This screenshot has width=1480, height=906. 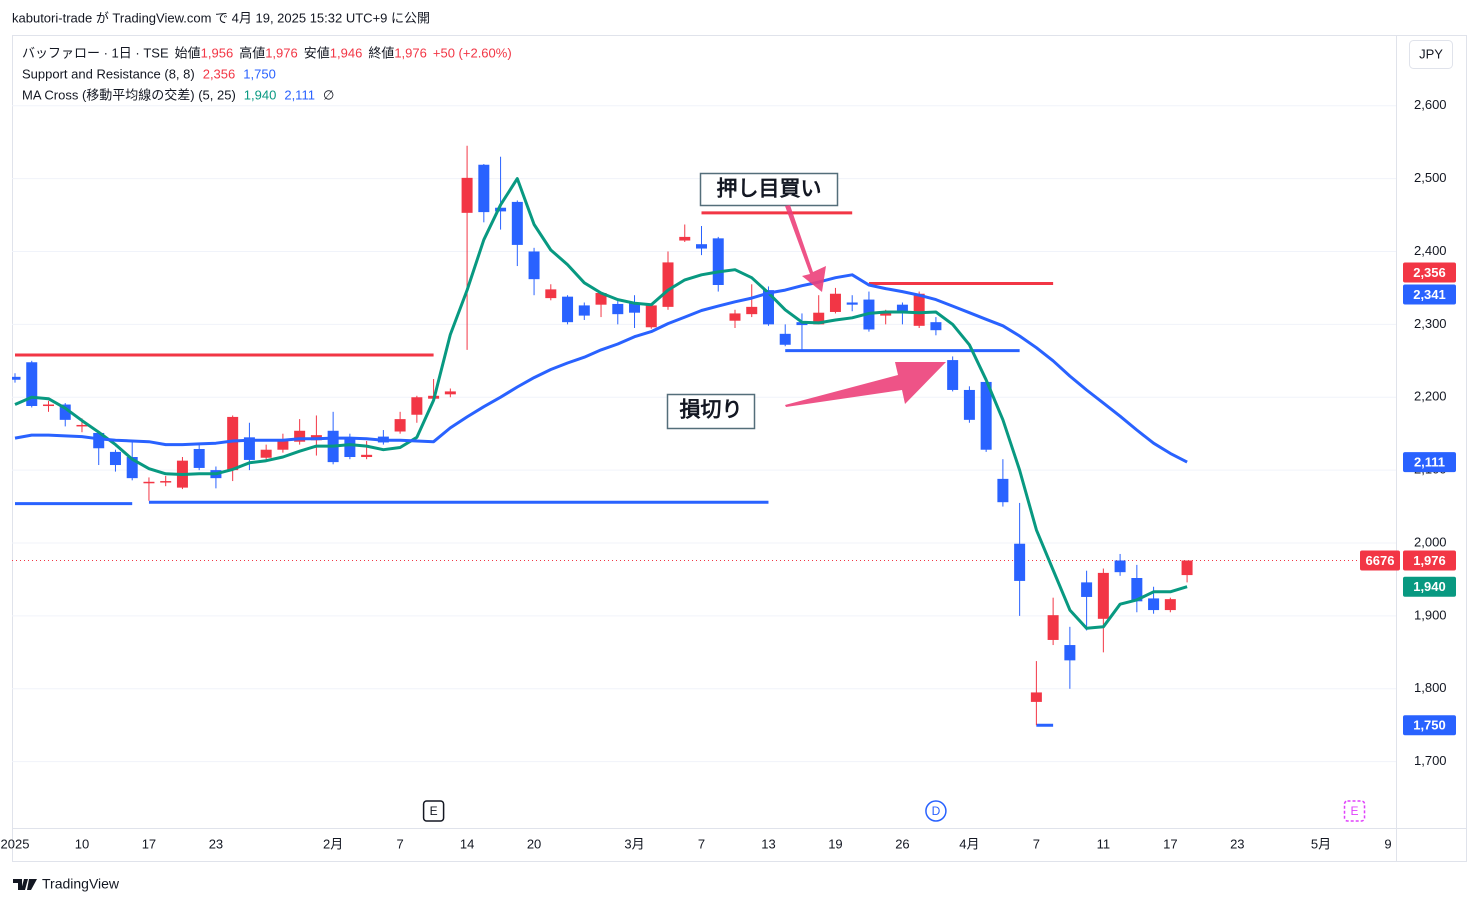 What do you see at coordinates (299, 94) in the screenshot?
I see `legend-text: 2,111` at bounding box center [299, 94].